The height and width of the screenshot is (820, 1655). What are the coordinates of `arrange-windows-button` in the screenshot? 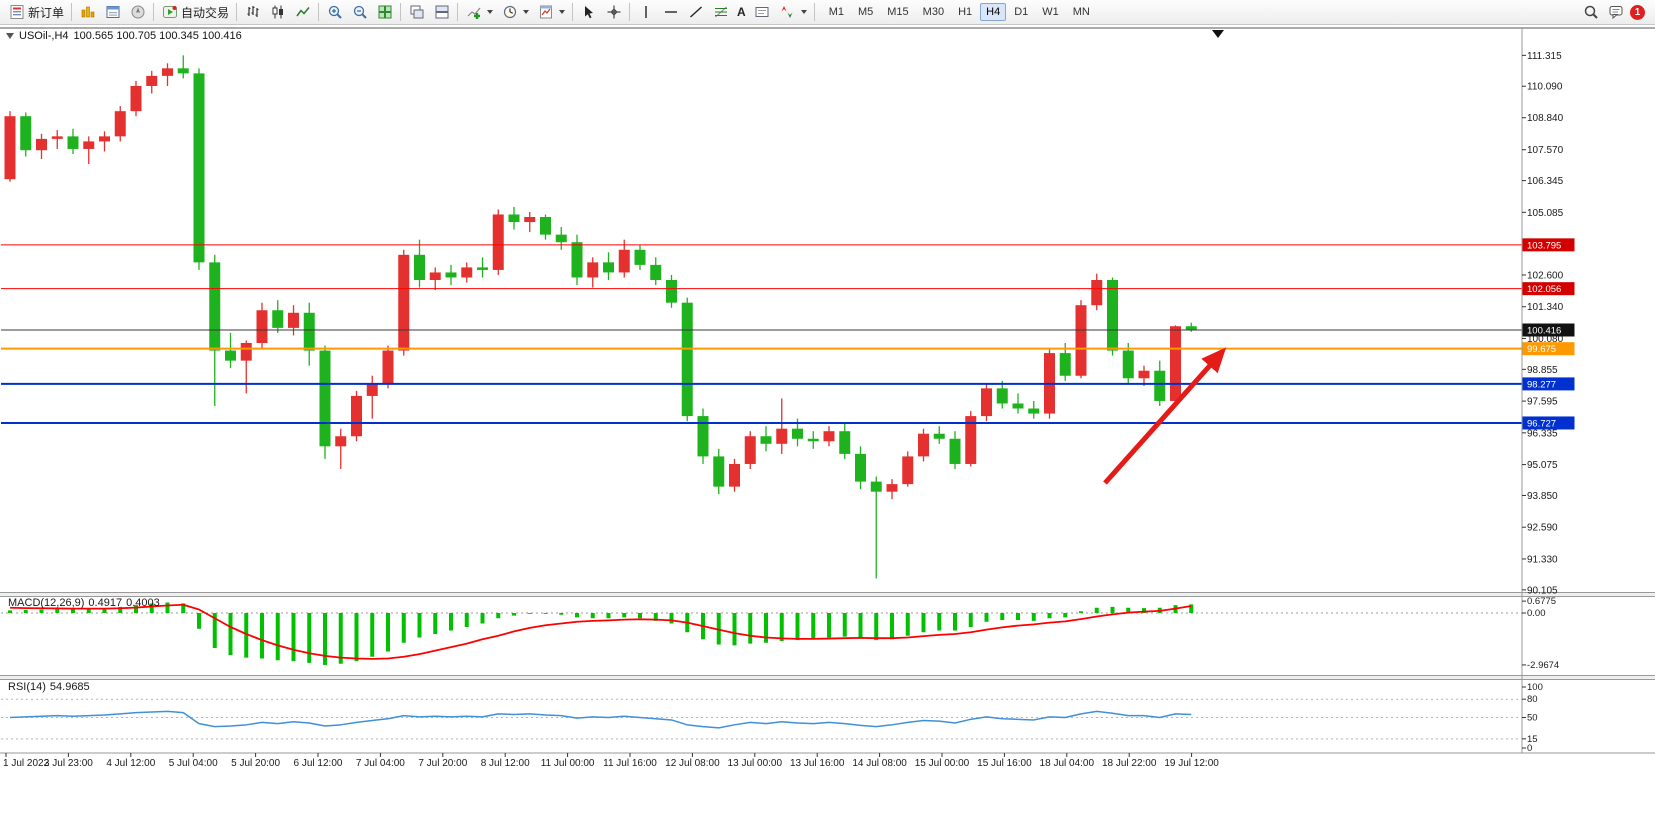 It's located at (441, 12).